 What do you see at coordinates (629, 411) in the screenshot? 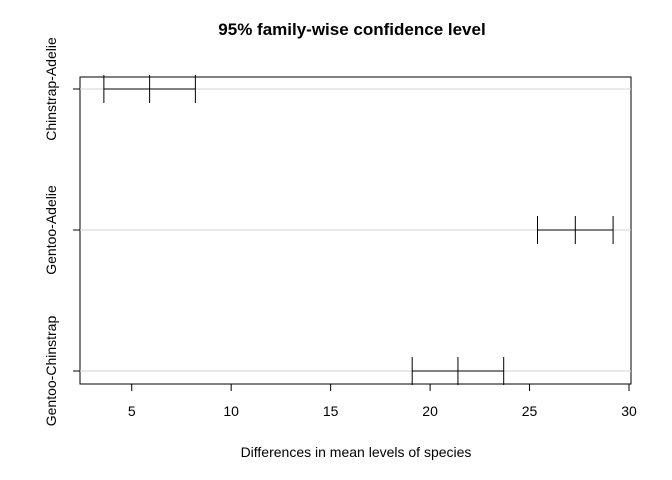
I see `x-tick-label: 30` at bounding box center [629, 411].